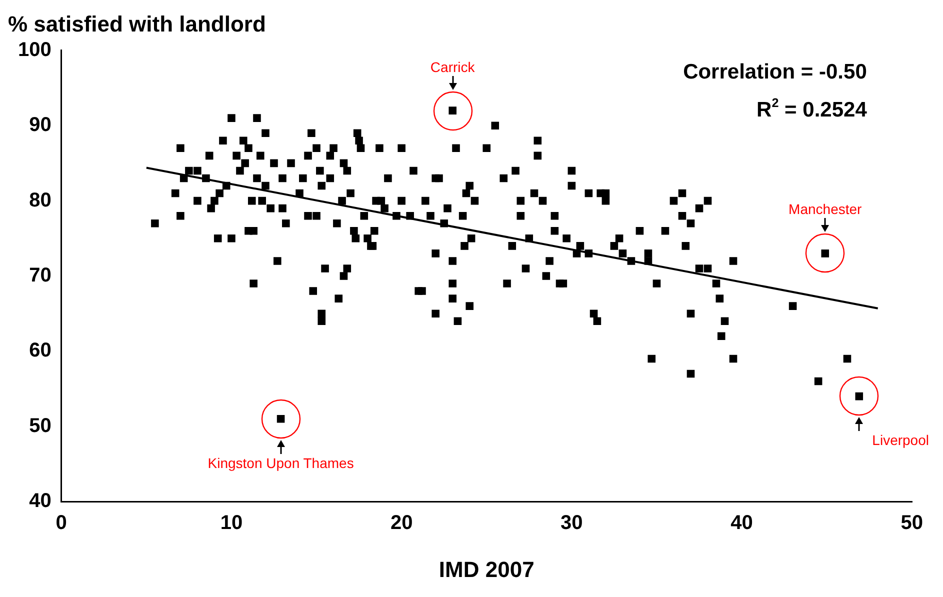  I want to click on y-tick-label: 40, so click(40, 501).